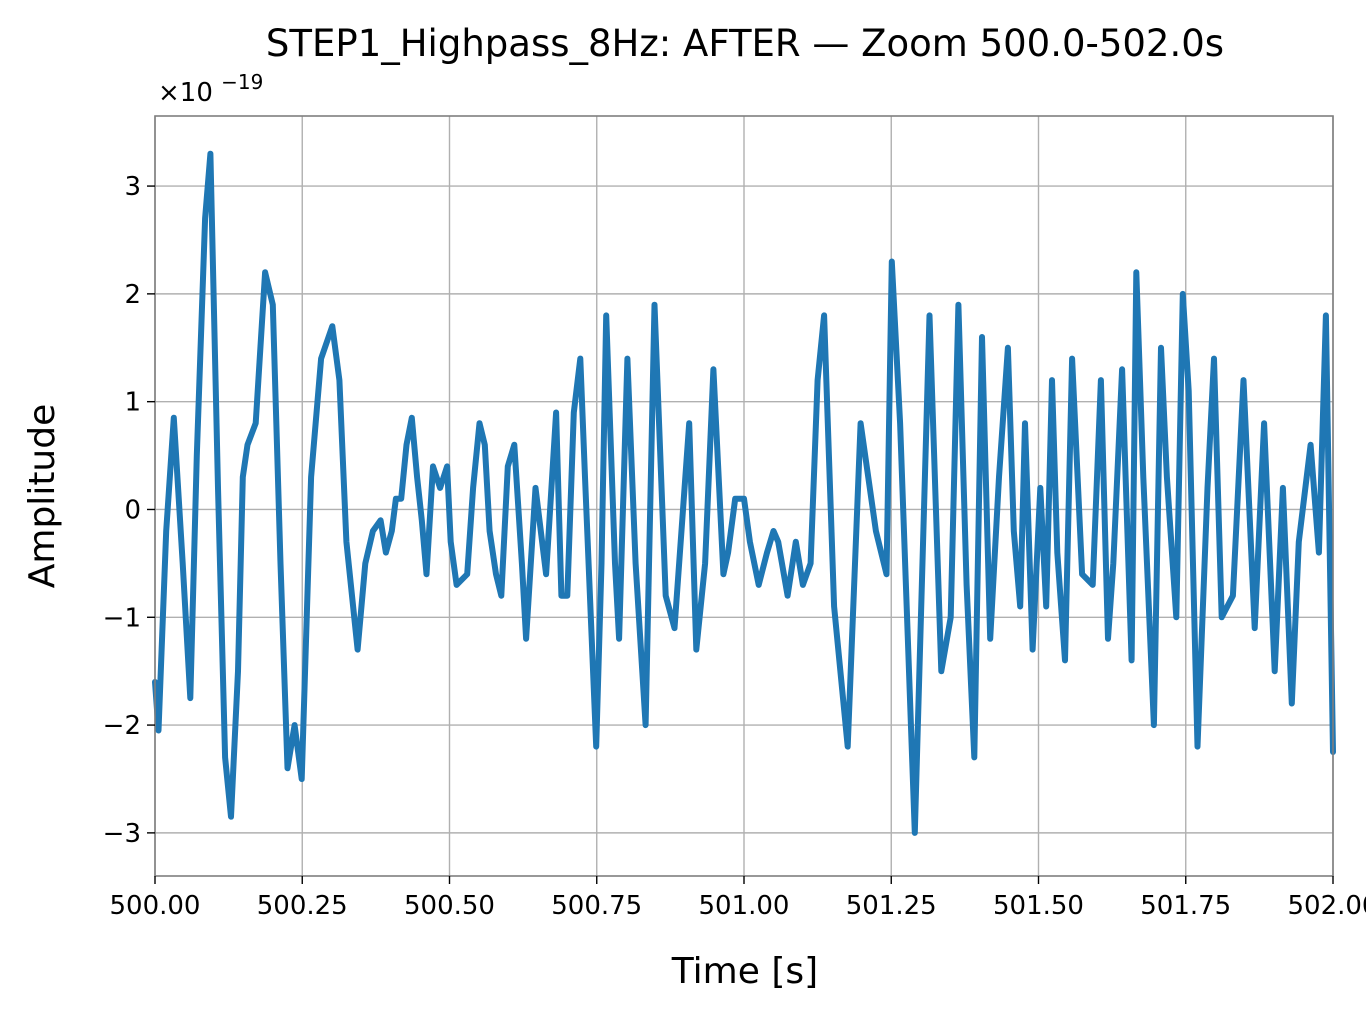 This screenshot has height=1020, width=1366. What do you see at coordinates (132, 295) in the screenshot?
I see `y-tick-label: 2` at bounding box center [132, 295].